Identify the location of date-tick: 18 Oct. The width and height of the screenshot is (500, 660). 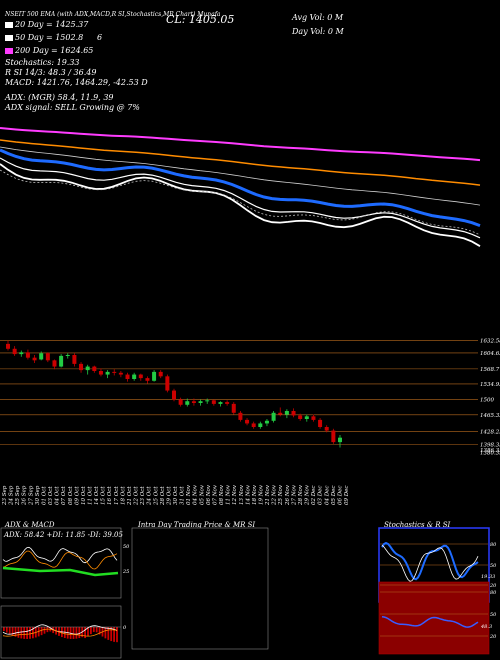
(123, 495).